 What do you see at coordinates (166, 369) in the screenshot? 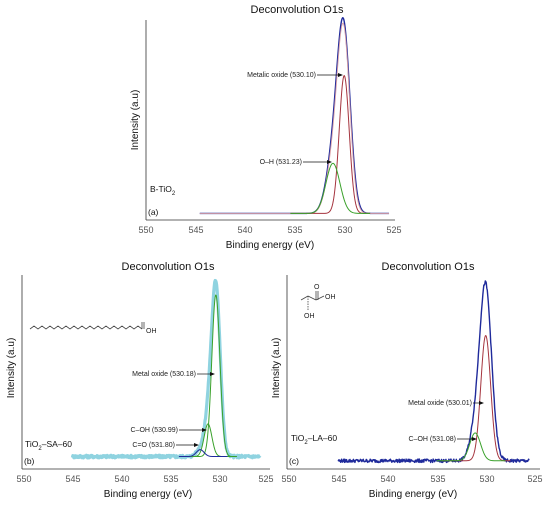
I see `panel-b-curves` at bounding box center [166, 369].